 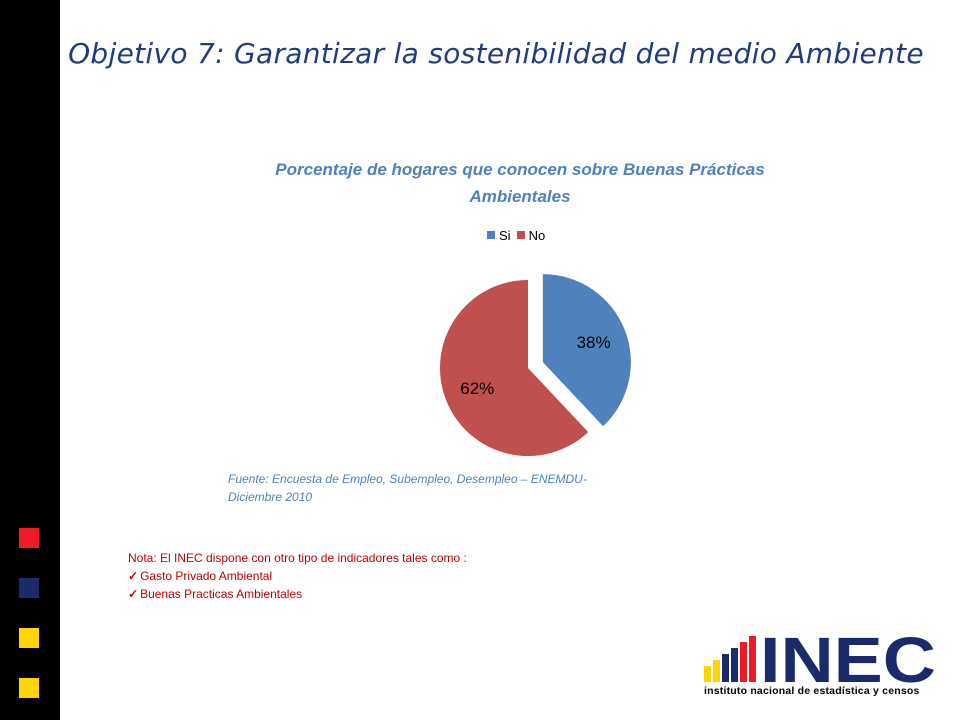 I want to click on note-item: ✓ Gasto Privado Ambiental, so click(x=297, y=576).